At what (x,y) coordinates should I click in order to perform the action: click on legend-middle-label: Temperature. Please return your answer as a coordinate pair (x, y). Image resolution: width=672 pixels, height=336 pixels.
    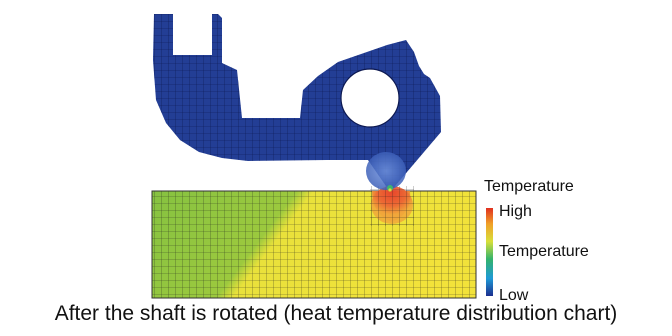
    Looking at the image, I should click on (544, 251).